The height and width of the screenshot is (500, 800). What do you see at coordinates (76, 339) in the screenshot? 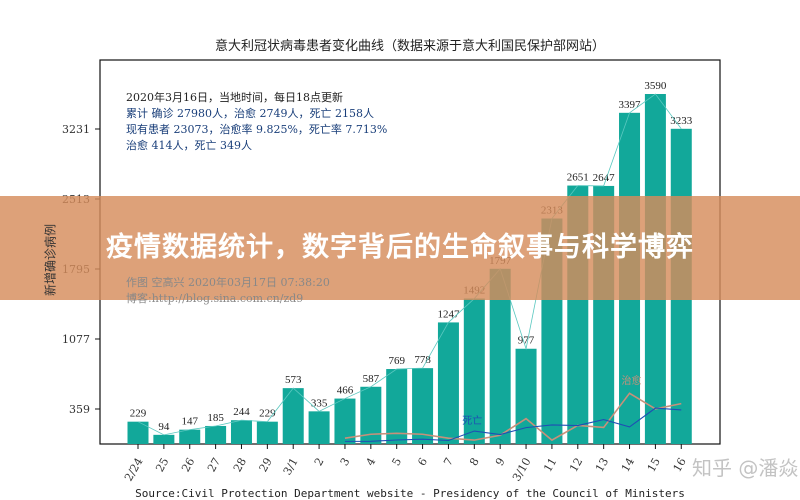
I see `y-tick-label: 1077` at bounding box center [76, 339].